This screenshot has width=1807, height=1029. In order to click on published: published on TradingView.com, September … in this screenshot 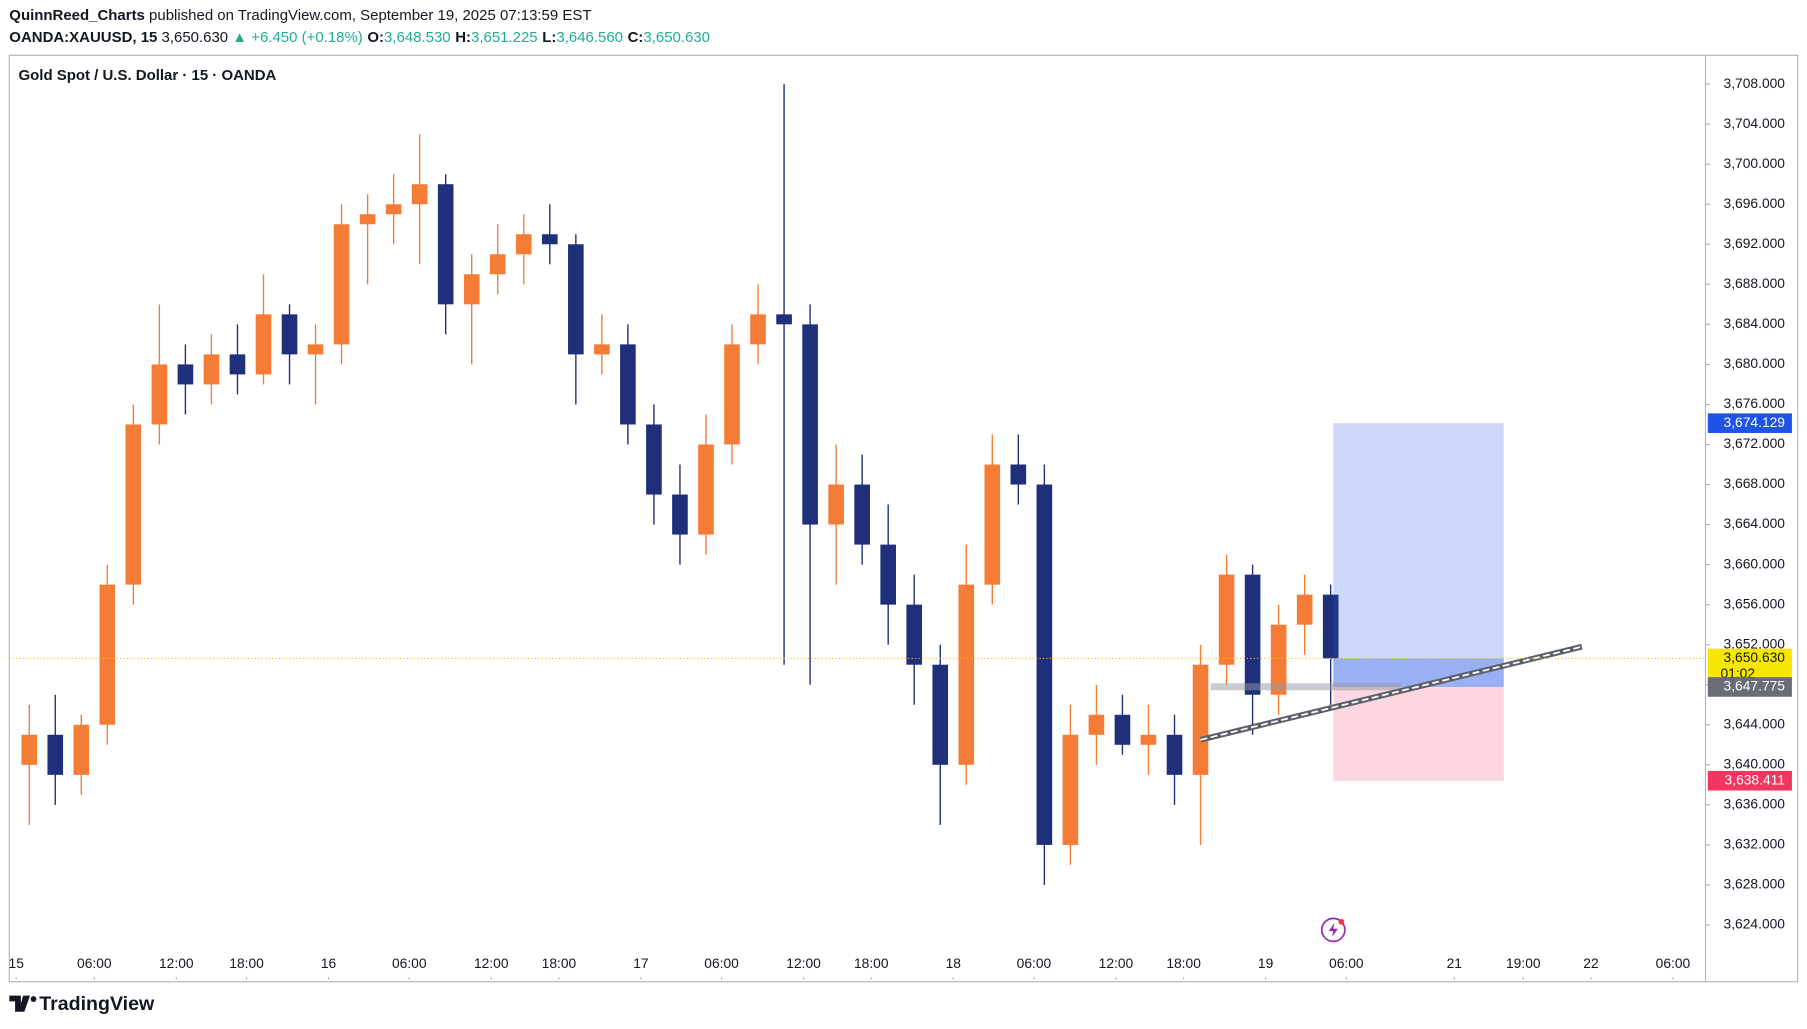, I will do `click(370, 15)`.